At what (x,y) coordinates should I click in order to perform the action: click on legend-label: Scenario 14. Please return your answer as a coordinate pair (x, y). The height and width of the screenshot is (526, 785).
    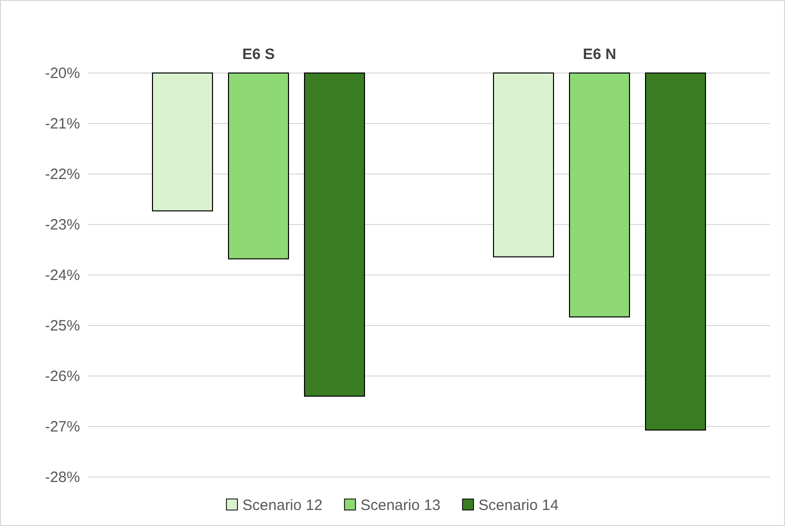
    Looking at the image, I should click on (518, 505).